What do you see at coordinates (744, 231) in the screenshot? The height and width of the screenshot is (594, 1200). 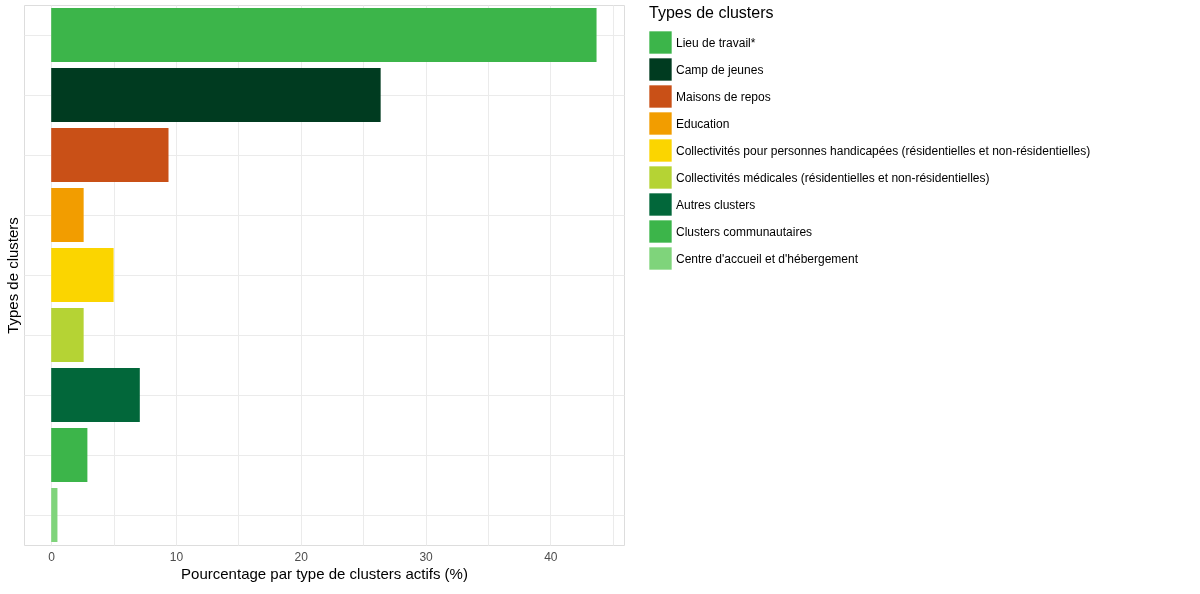 I see `legend-label: Clusters communautaires` at bounding box center [744, 231].